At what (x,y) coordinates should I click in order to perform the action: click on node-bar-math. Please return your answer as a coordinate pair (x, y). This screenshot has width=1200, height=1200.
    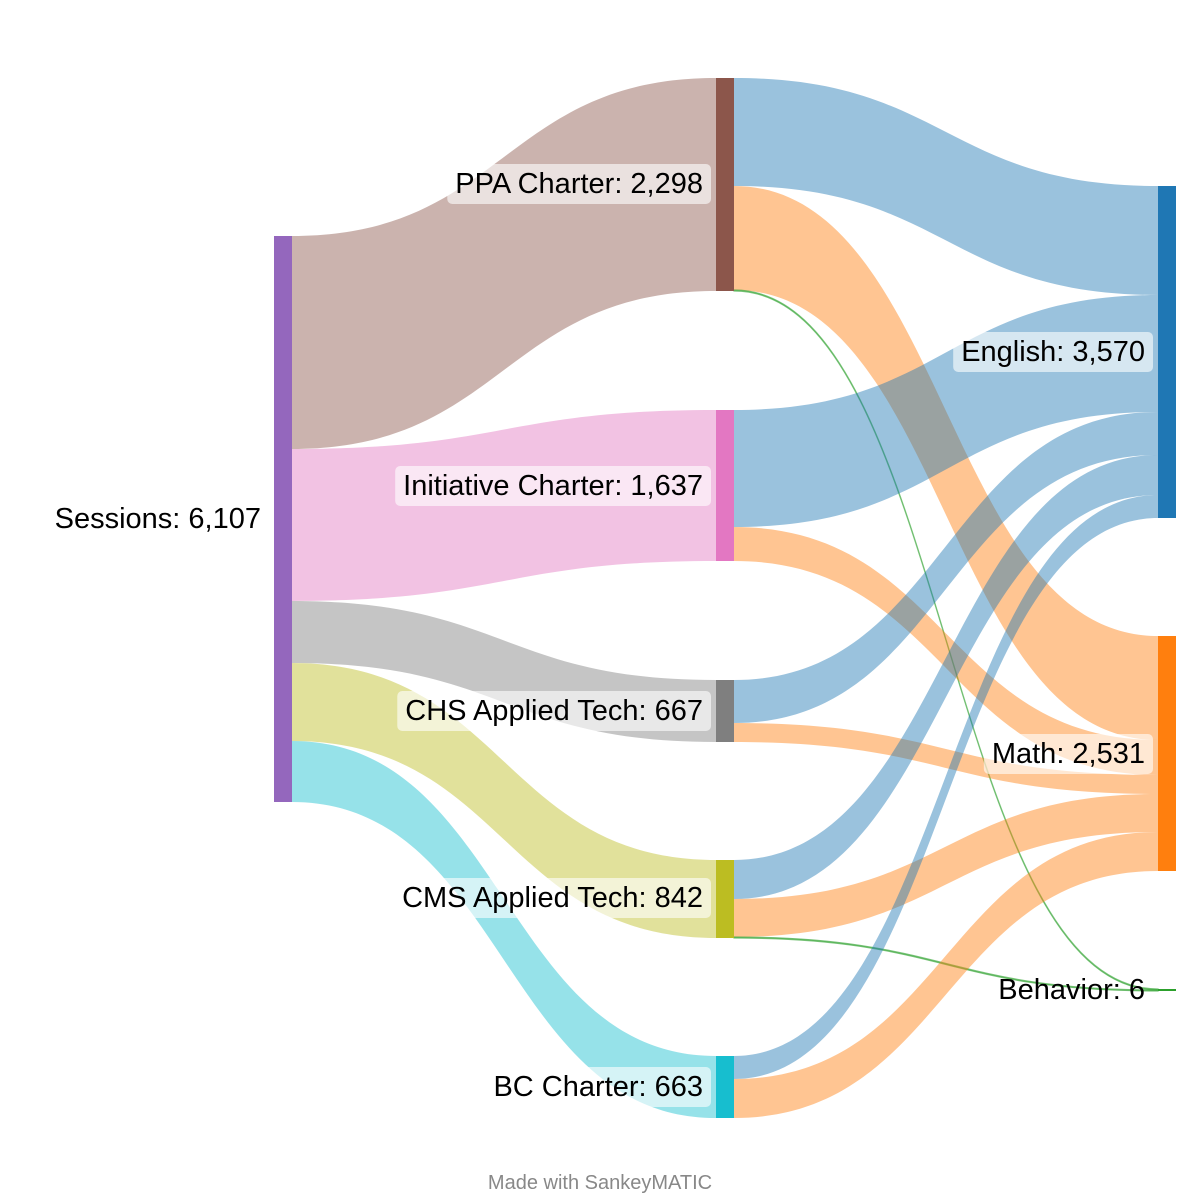
    Looking at the image, I should click on (1167, 753).